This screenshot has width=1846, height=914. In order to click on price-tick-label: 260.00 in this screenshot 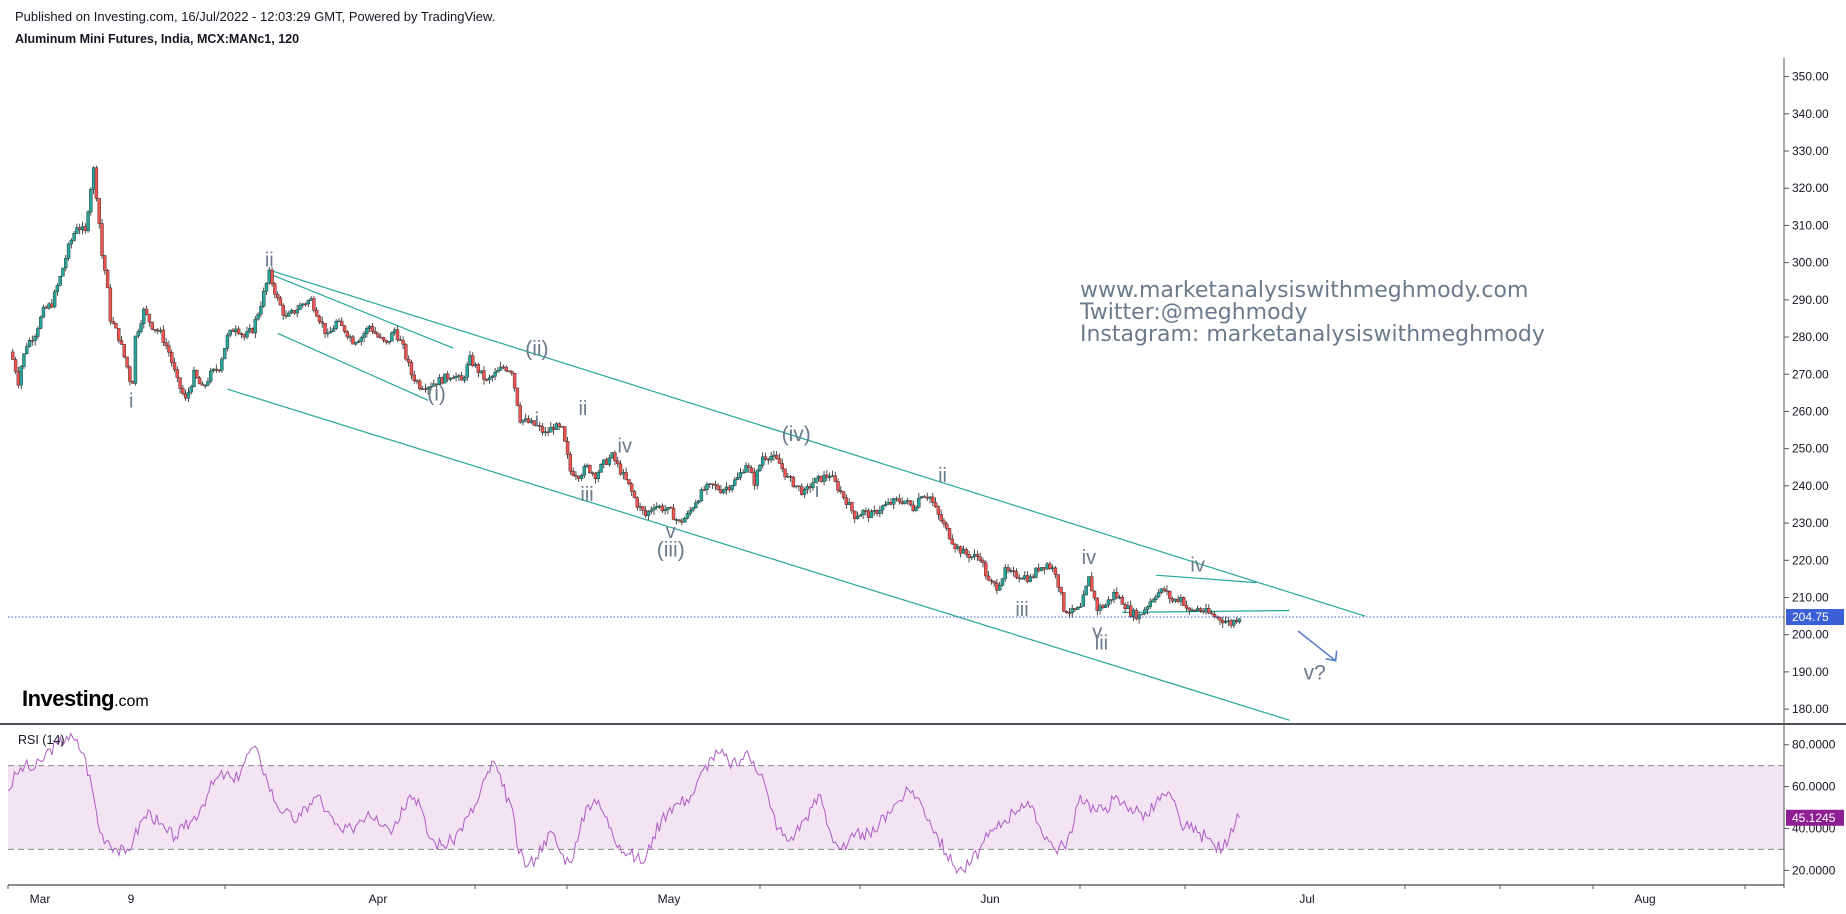, I will do `click(1810, 411)`.